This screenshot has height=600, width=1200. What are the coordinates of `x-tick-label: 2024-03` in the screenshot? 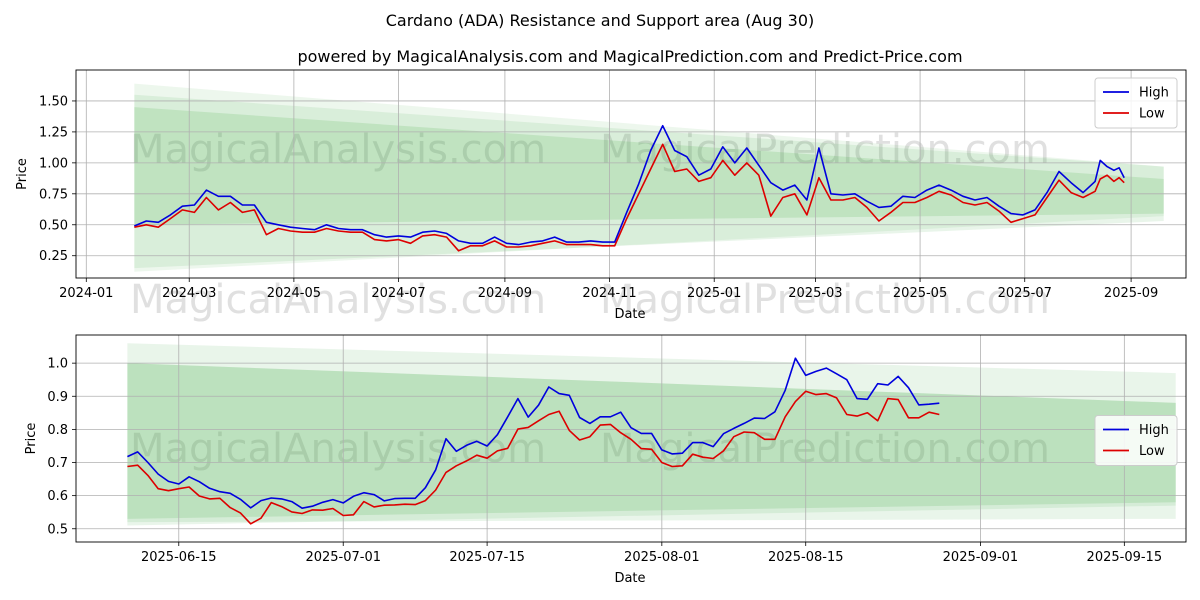 It's located at (189, 293).